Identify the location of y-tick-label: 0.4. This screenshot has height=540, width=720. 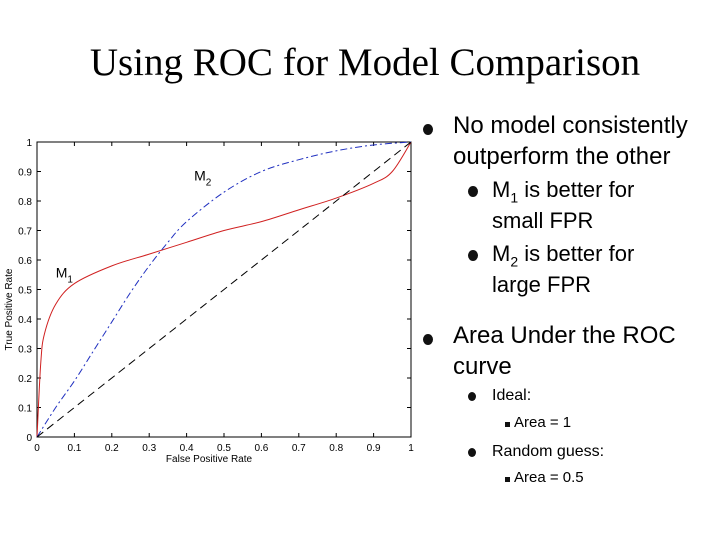
(25, 320).